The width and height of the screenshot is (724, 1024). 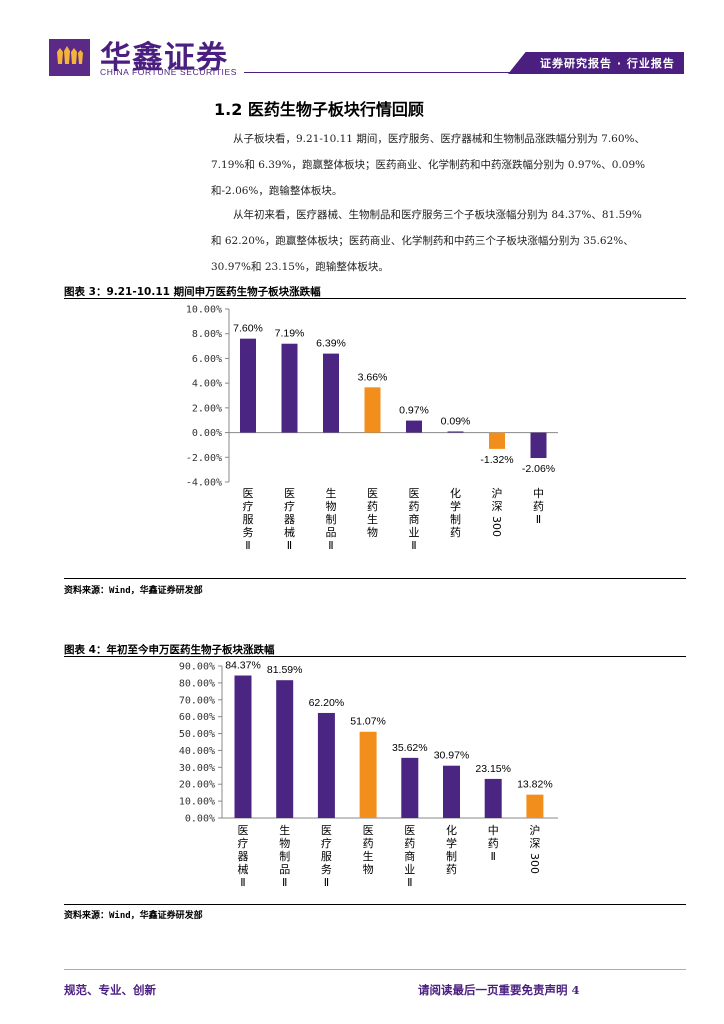 I want to click on header-divider, so click(x=464, y=72).